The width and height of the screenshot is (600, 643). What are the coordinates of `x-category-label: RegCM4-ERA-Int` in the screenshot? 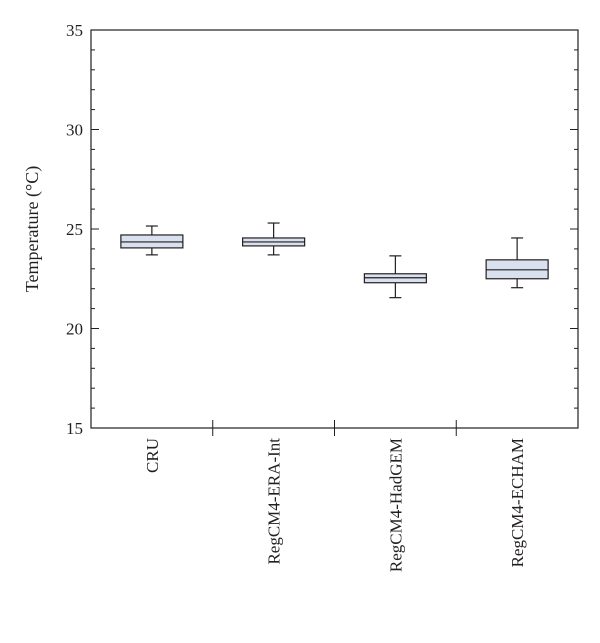 It's located at (274, 501).